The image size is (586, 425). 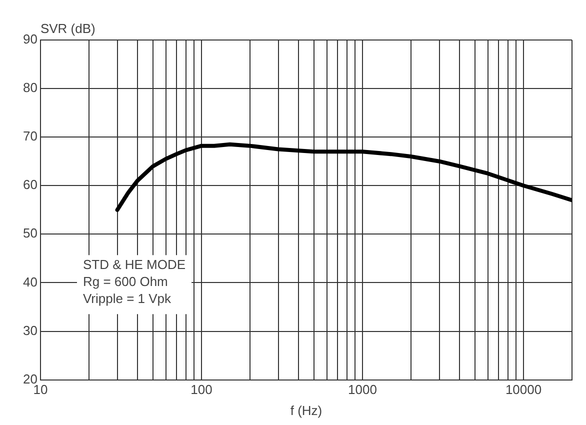 I want to click on y-axis-title: SVR (dB), so click(x=68, y=28).